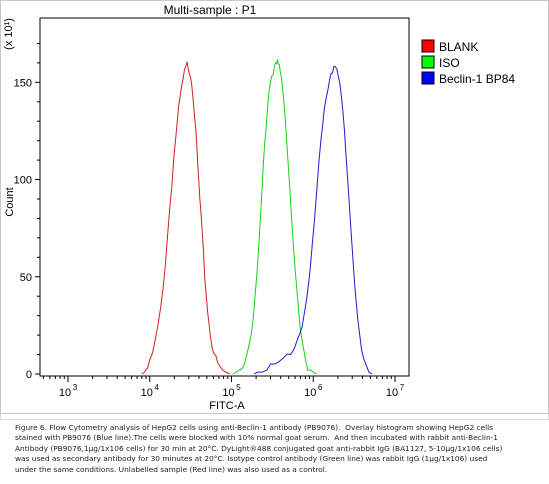 The image size is (549, 484). I want to click on legend: BLANK ISO Beclin-1 BP84, so click(468, 62).